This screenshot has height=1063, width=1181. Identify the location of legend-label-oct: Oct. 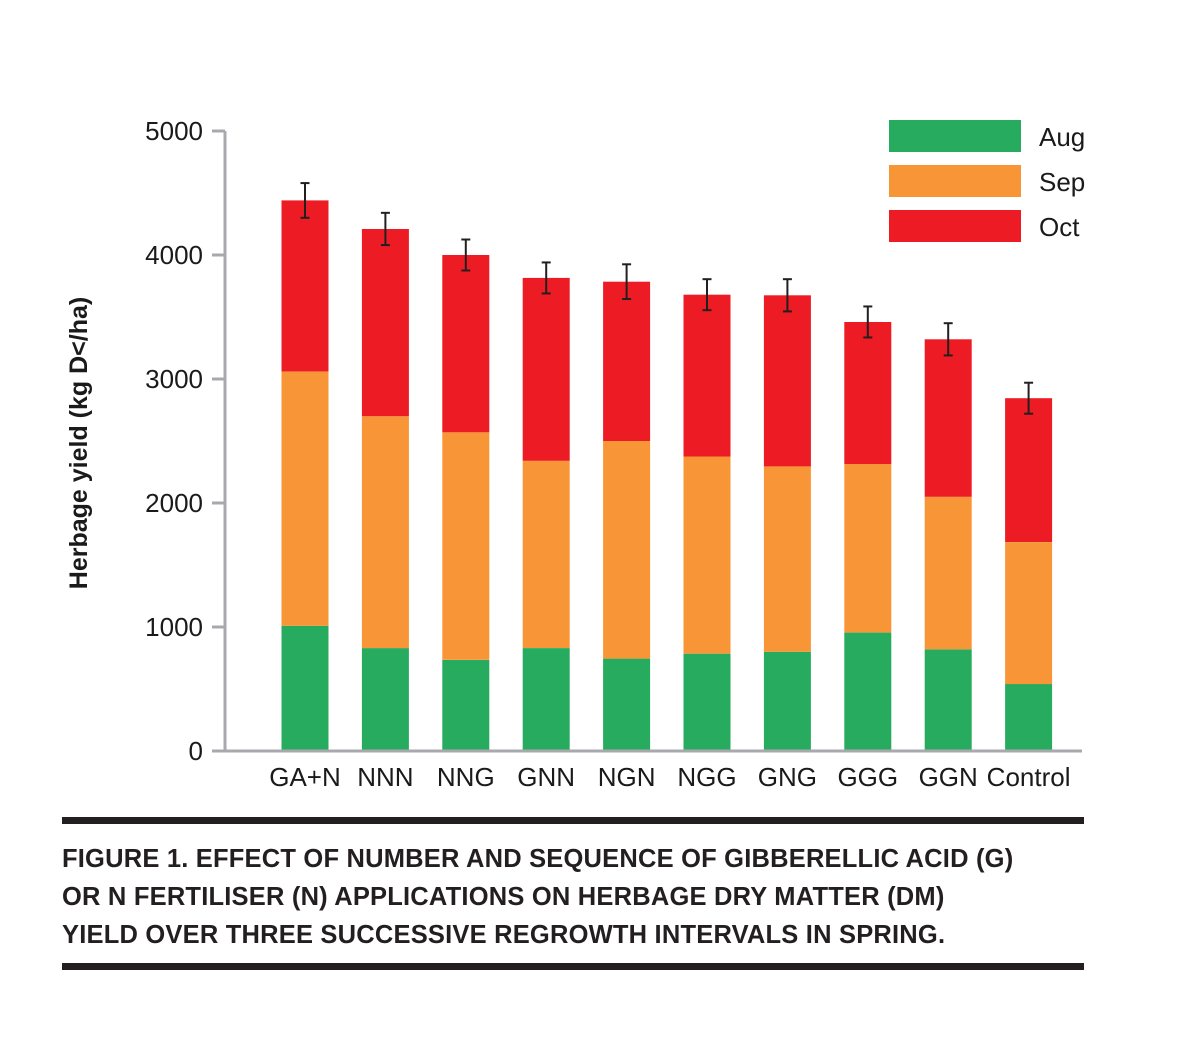
(1059, 227).